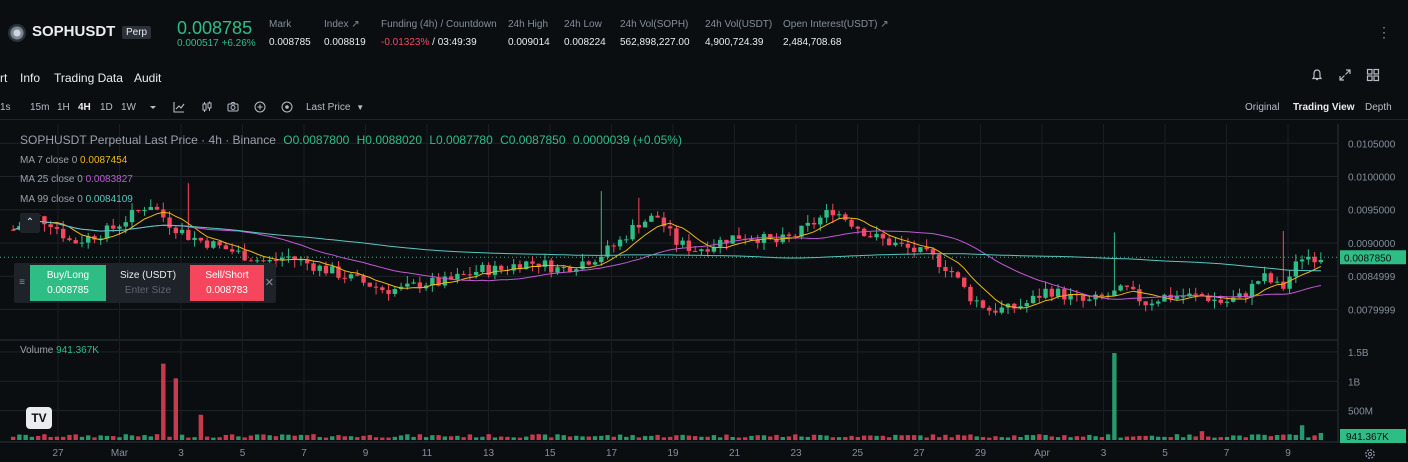  Describe the element at coordinates (1378, 107) in the screenshot. I see `view-depth: Depth` at that location.